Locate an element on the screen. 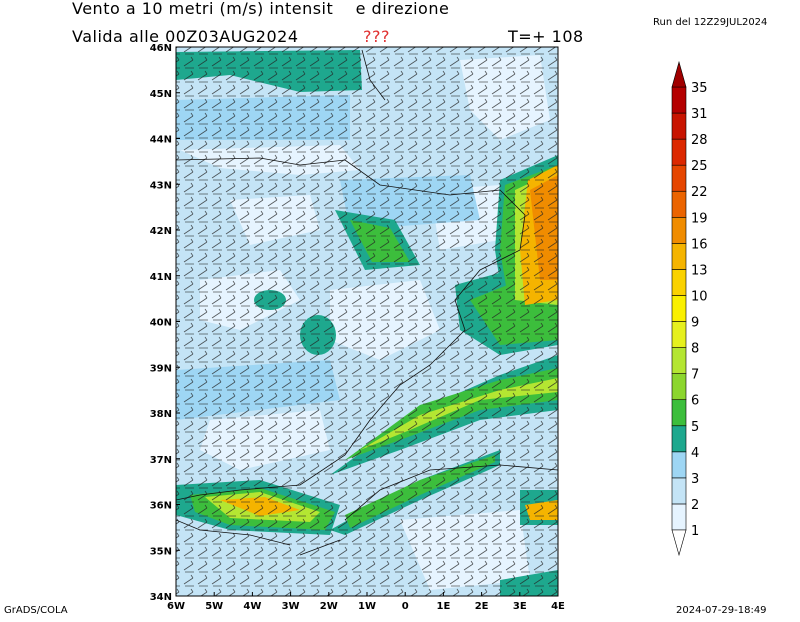  colorbar-label: 10 is located at coordinates (699, 296).